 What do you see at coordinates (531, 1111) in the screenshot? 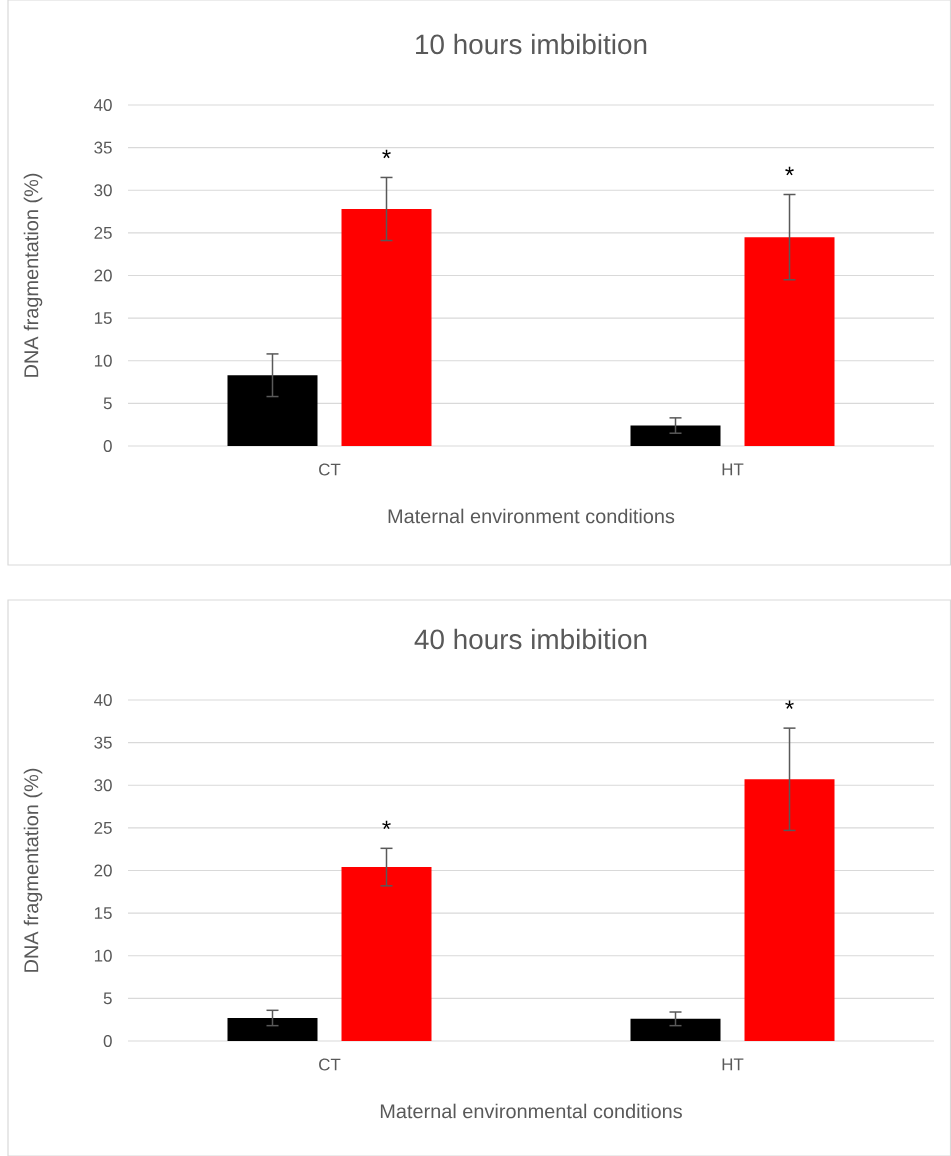
I see `x-axis-title: Maternal environmental conditions` at bounding box center [531, 1111].